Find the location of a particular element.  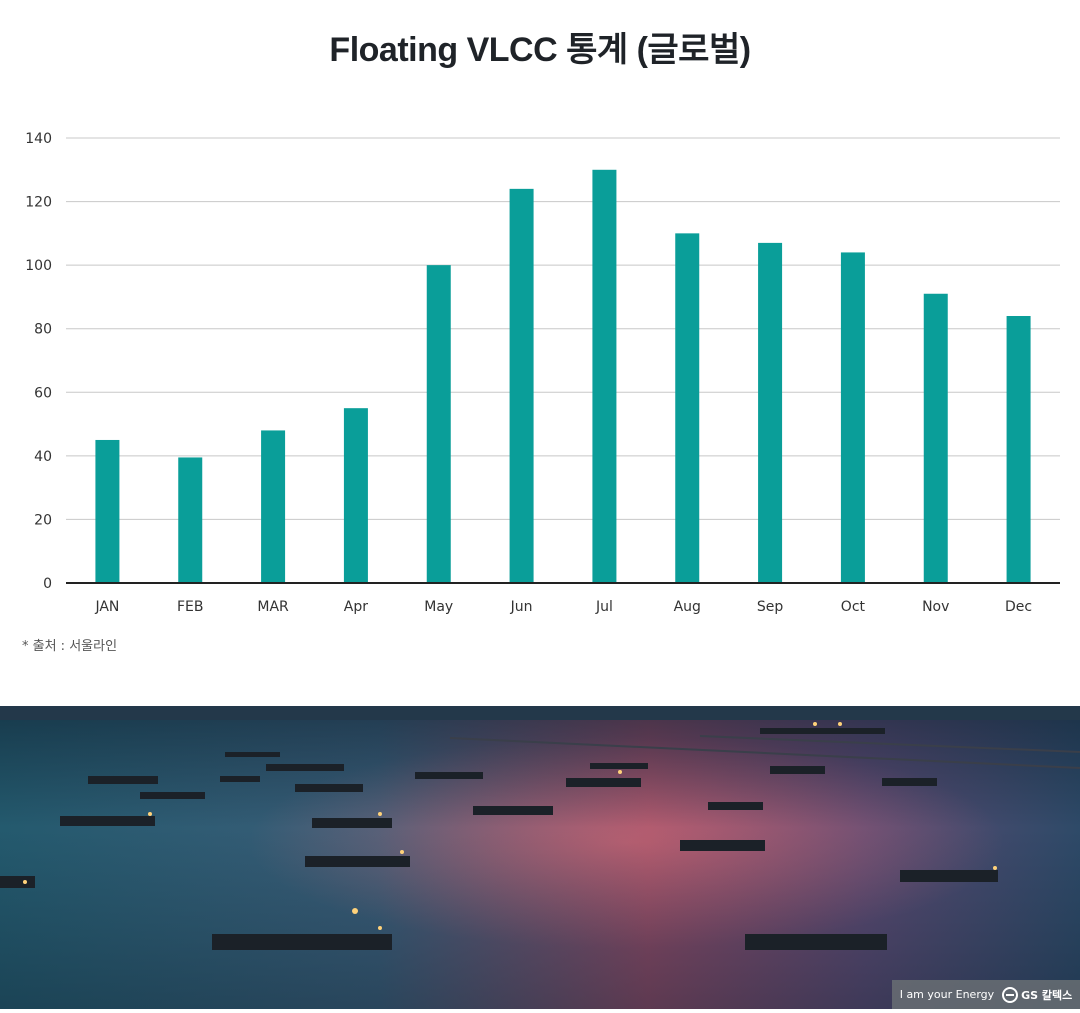

x-axis-ticks: JAN FEB MAR Apr May Jun Jul Aug Sep Oct Nov Dec is located at coordinates (563, 607).